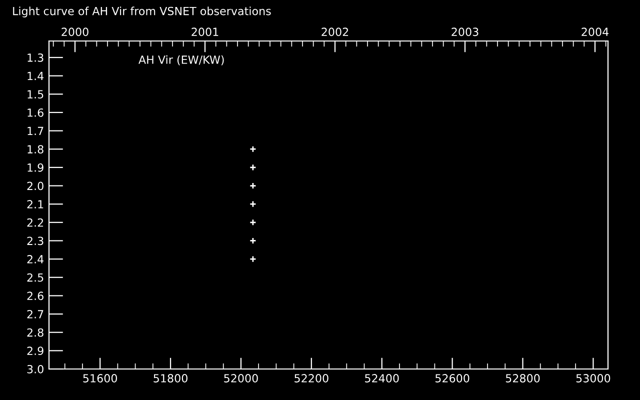  I want to click on y-tick-label: 2.1, so click(35, 204).